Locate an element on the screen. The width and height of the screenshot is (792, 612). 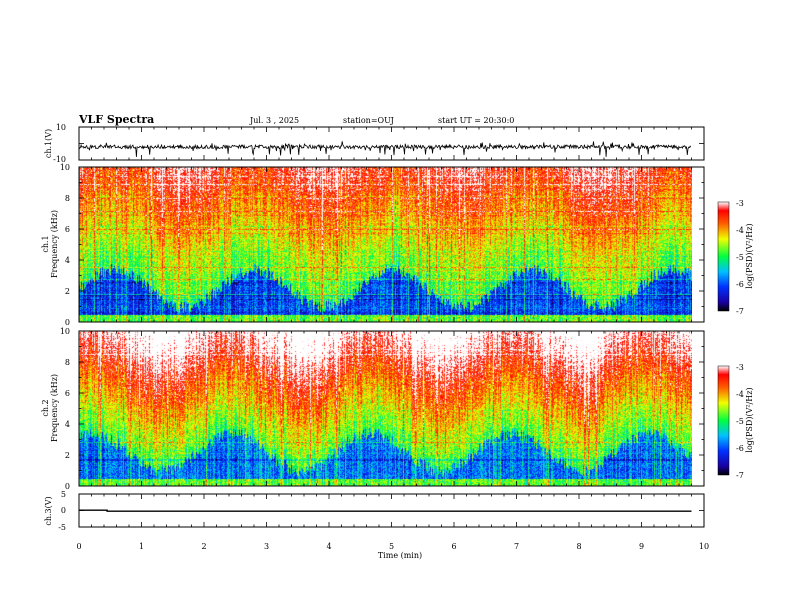
ch2-ytick-0: 0 is located at coordinates (67, 486).